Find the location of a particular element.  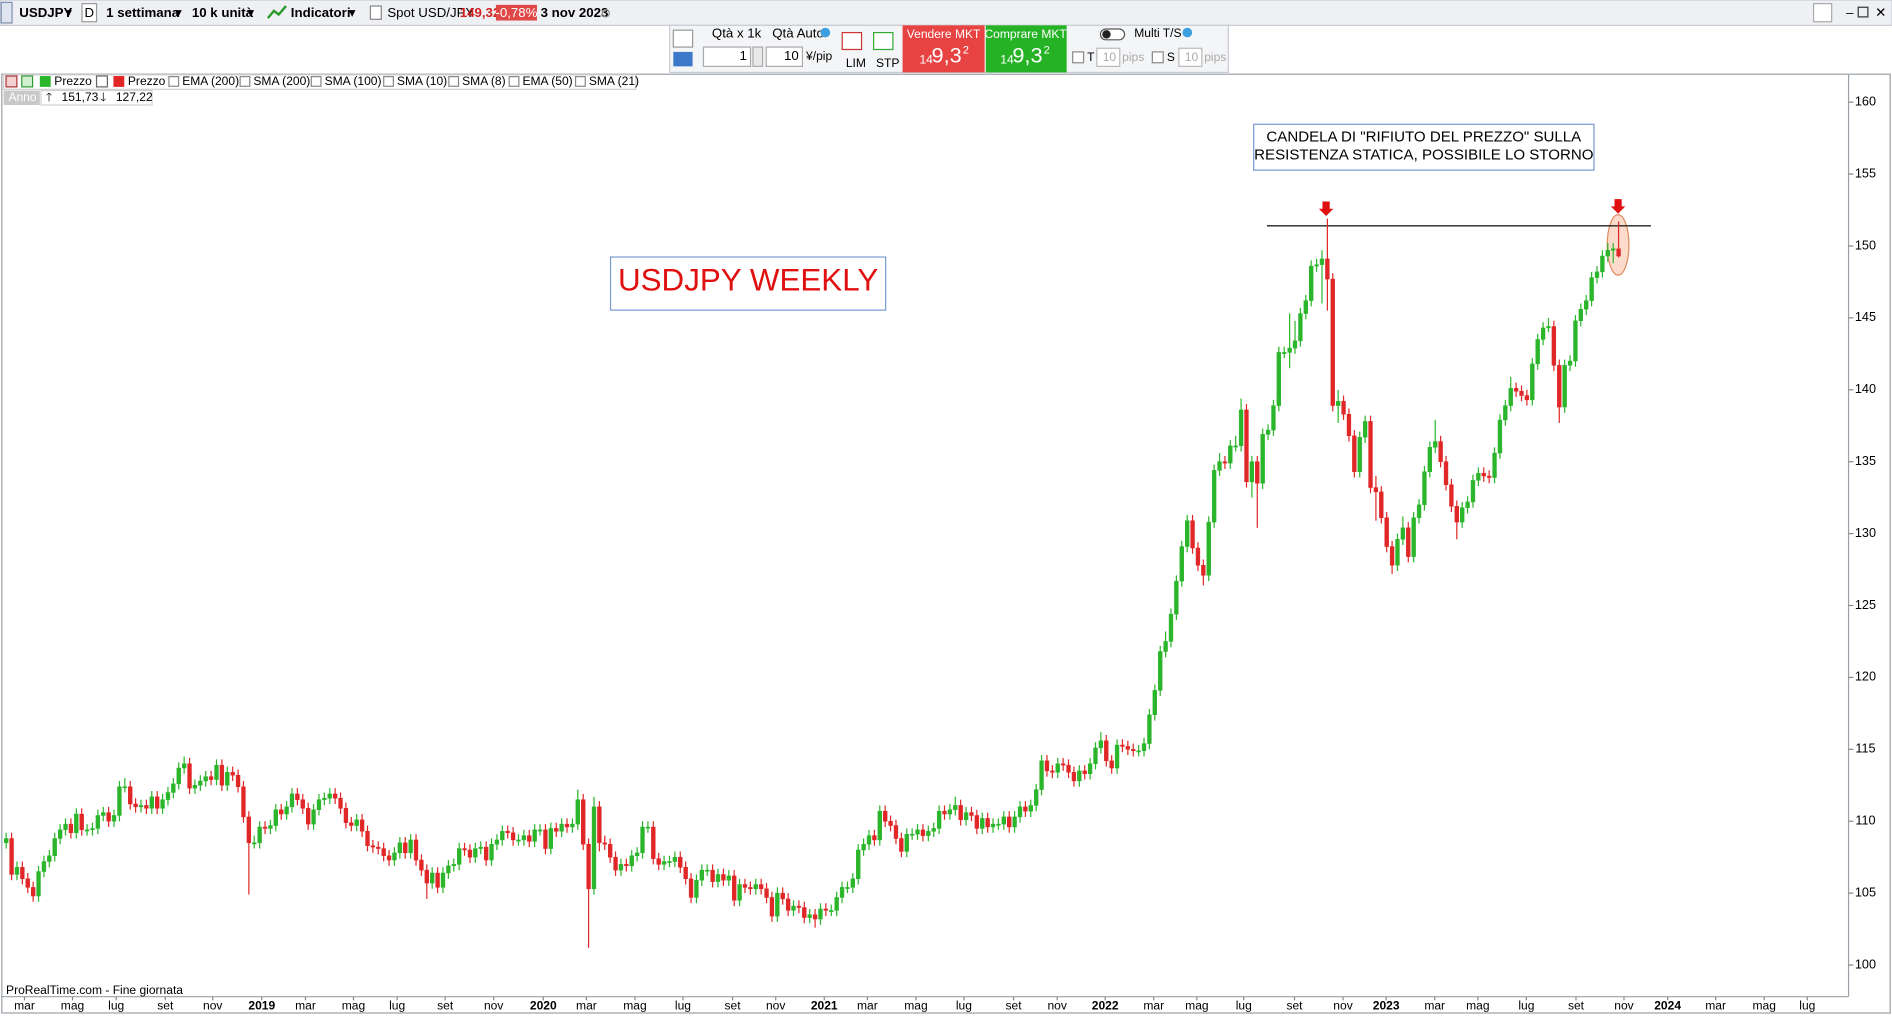

symbol: USDJPY is located at coordinates (45, 12).